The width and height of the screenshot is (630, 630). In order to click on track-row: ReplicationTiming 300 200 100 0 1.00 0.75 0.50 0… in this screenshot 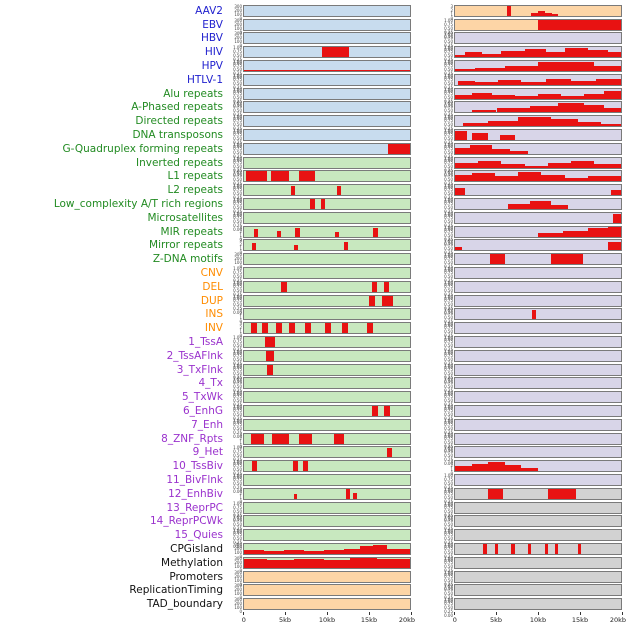, I will do `click(315, 593)`.